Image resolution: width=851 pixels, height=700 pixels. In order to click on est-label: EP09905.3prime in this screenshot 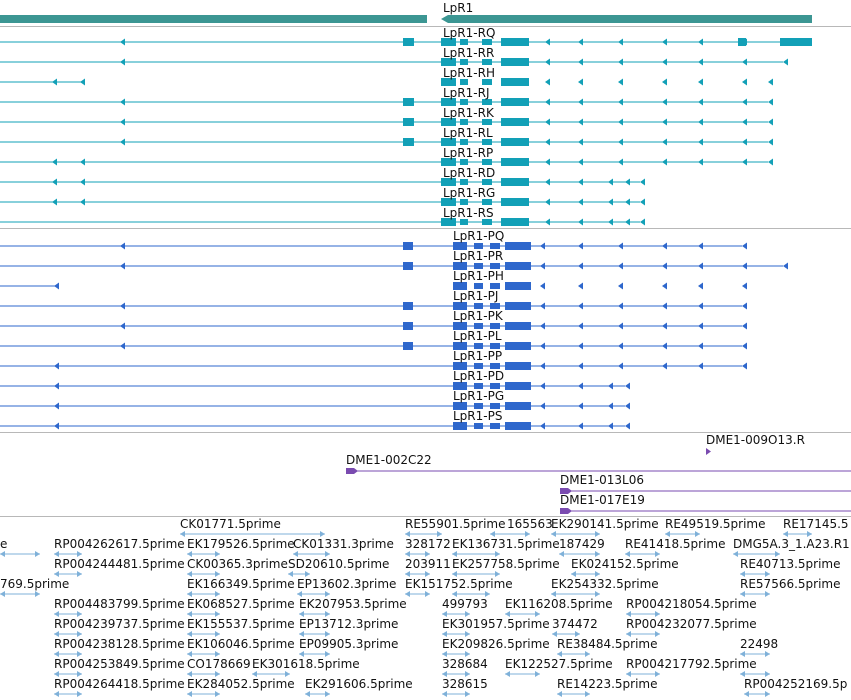, I will do `click(349, 644)`.